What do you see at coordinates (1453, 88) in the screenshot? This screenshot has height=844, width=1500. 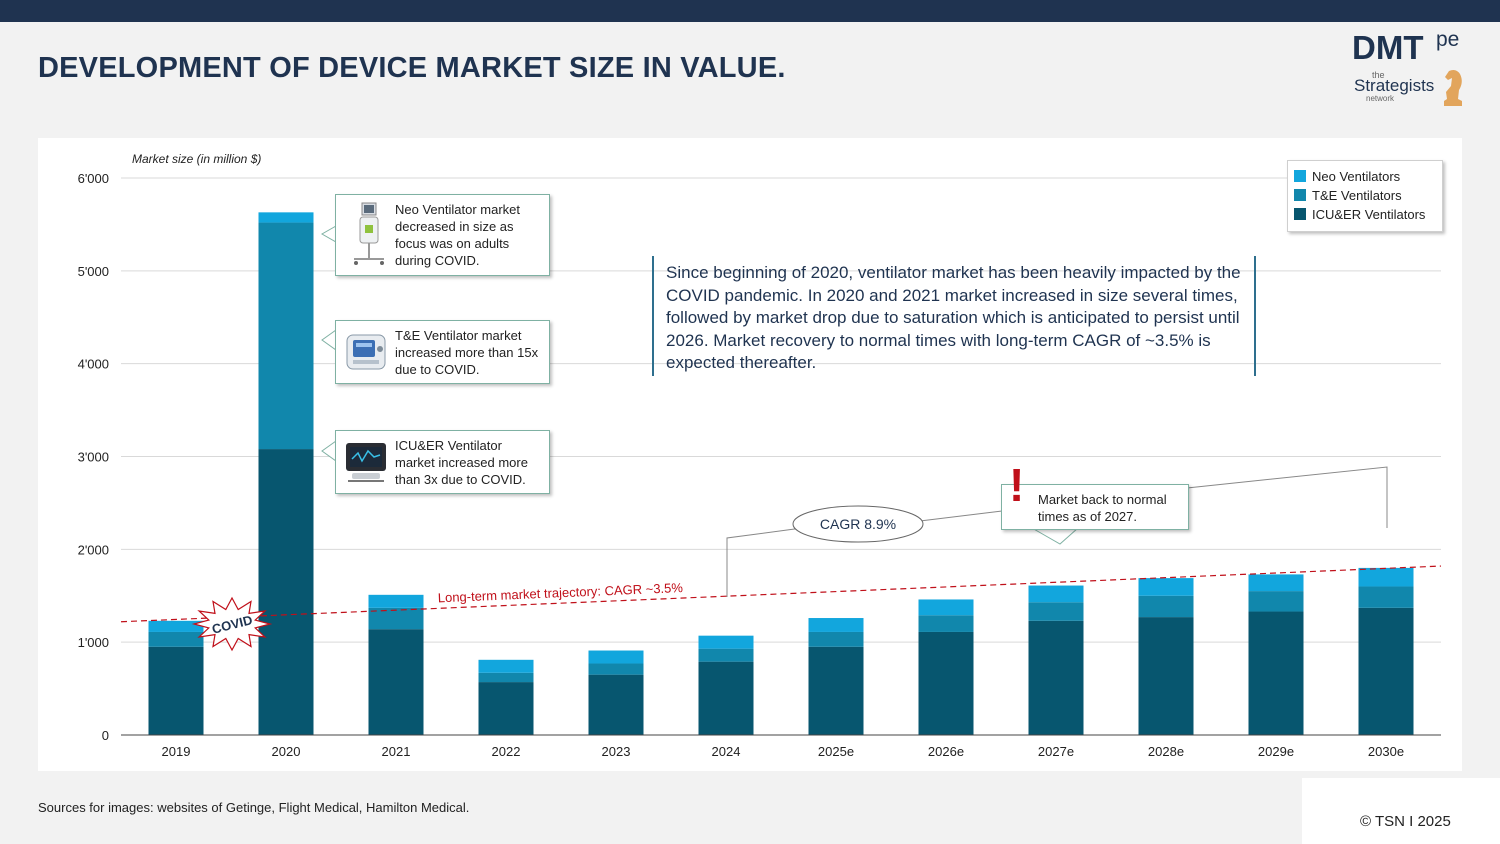 I see `chess-knight-icon` at bounding box center [1453, 88].